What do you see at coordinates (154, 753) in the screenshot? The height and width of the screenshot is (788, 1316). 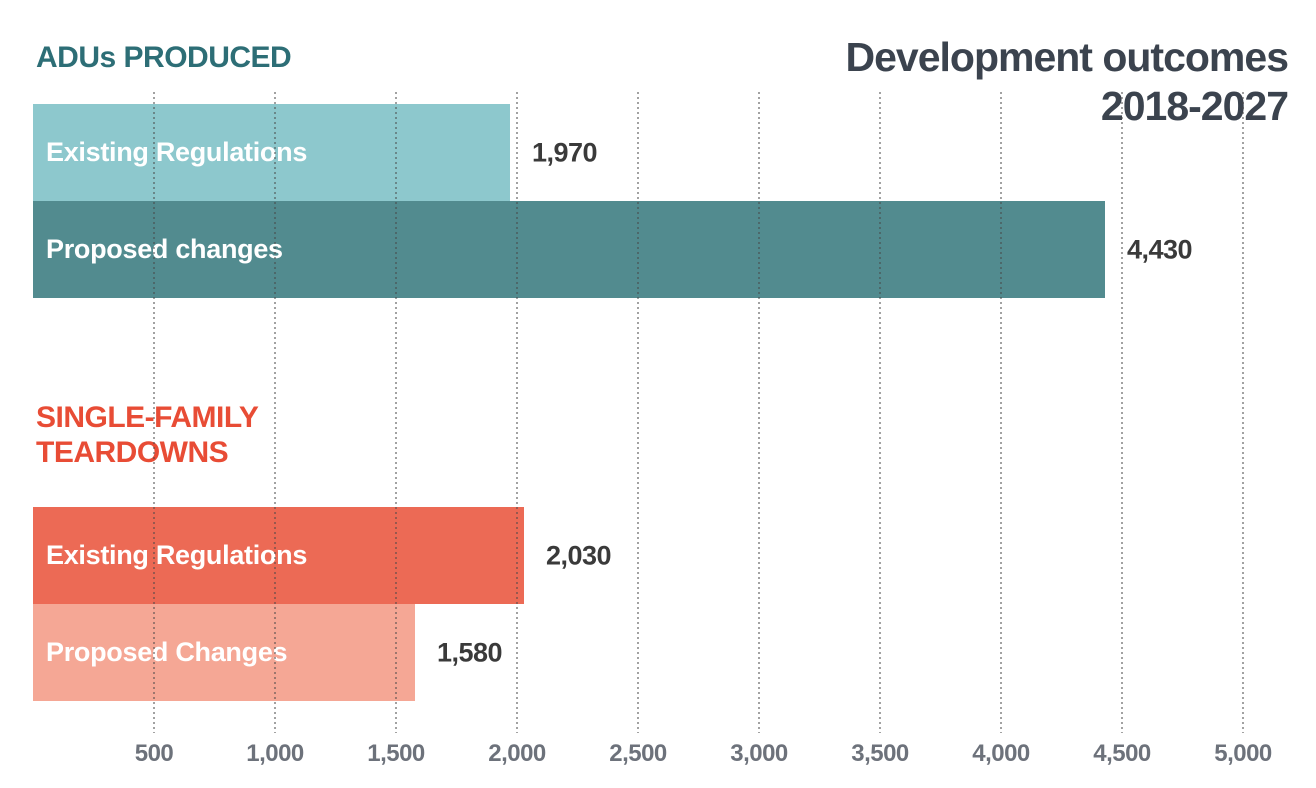 I see `axis-tick-label-500: 500` at bounding box center [154, 753].